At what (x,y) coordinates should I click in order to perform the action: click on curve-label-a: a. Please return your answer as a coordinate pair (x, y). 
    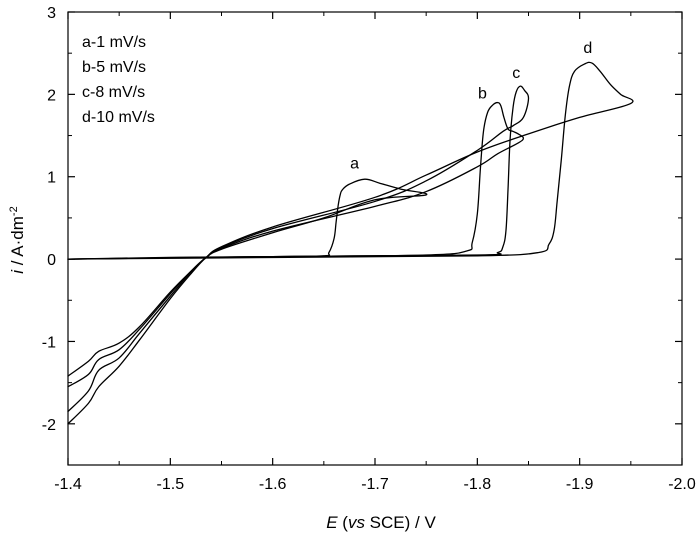
    Looking at the image, I should click on (354, 163).